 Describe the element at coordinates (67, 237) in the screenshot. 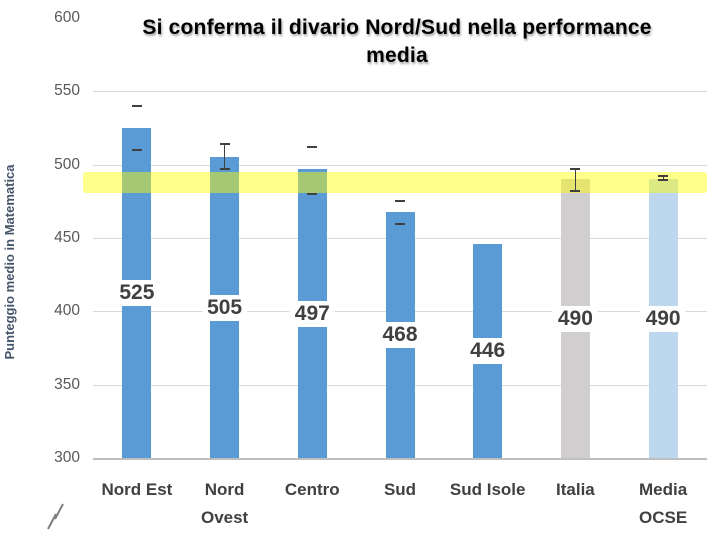

I see `y-axis-tick-label: 450` at that location.